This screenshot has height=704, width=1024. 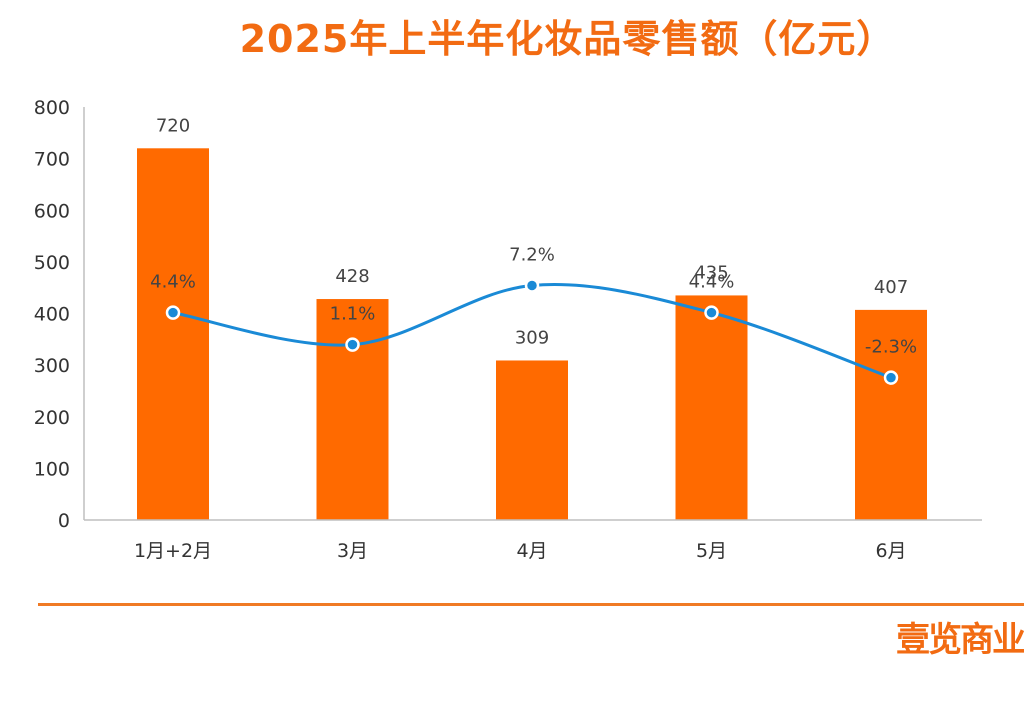 I want to click on growth-value-label: -2.3%, so click(x=891, y=347).